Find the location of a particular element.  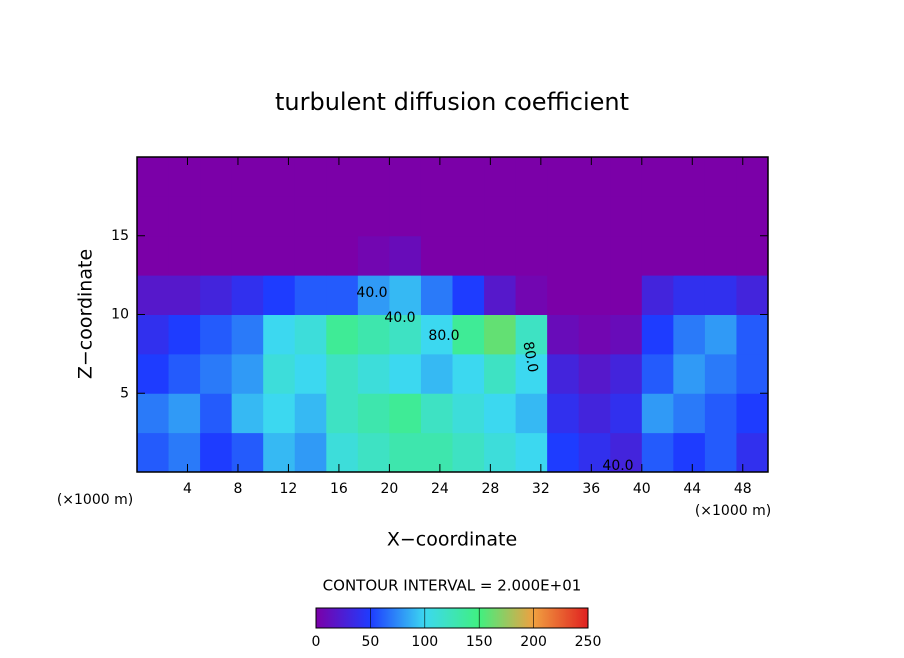

x-tick-label: 20 is located at coordinates (389, 489).